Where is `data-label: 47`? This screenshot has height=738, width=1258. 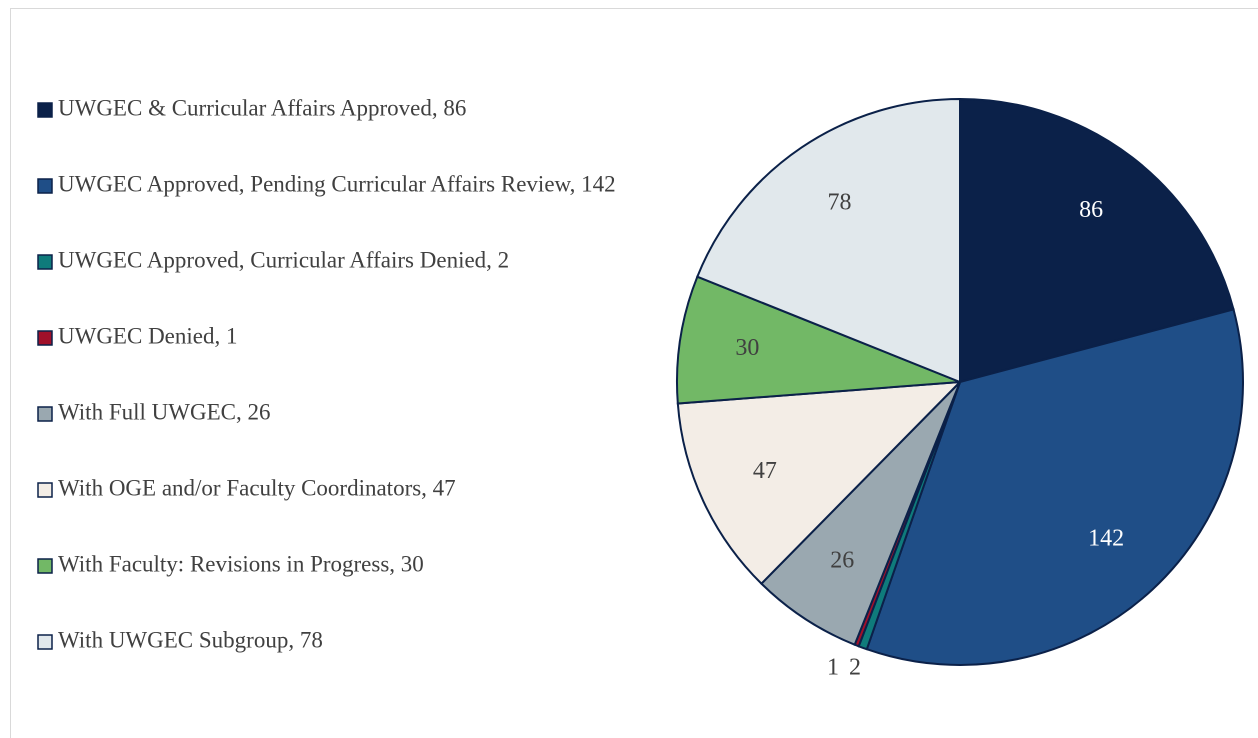 data-label: 47 is located at coordinates (765, 471).